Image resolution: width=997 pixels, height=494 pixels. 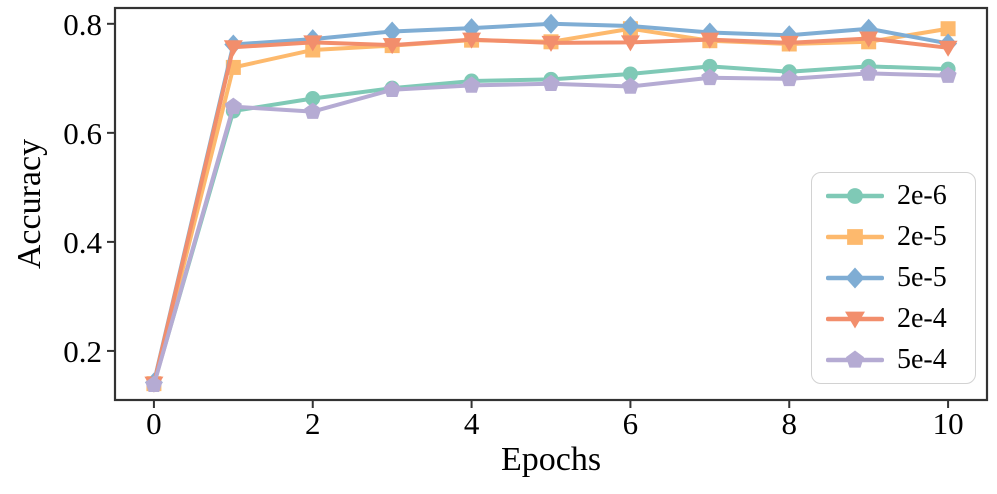 I want to click on legend-label: 5e-4, so click(x=922, y=359).